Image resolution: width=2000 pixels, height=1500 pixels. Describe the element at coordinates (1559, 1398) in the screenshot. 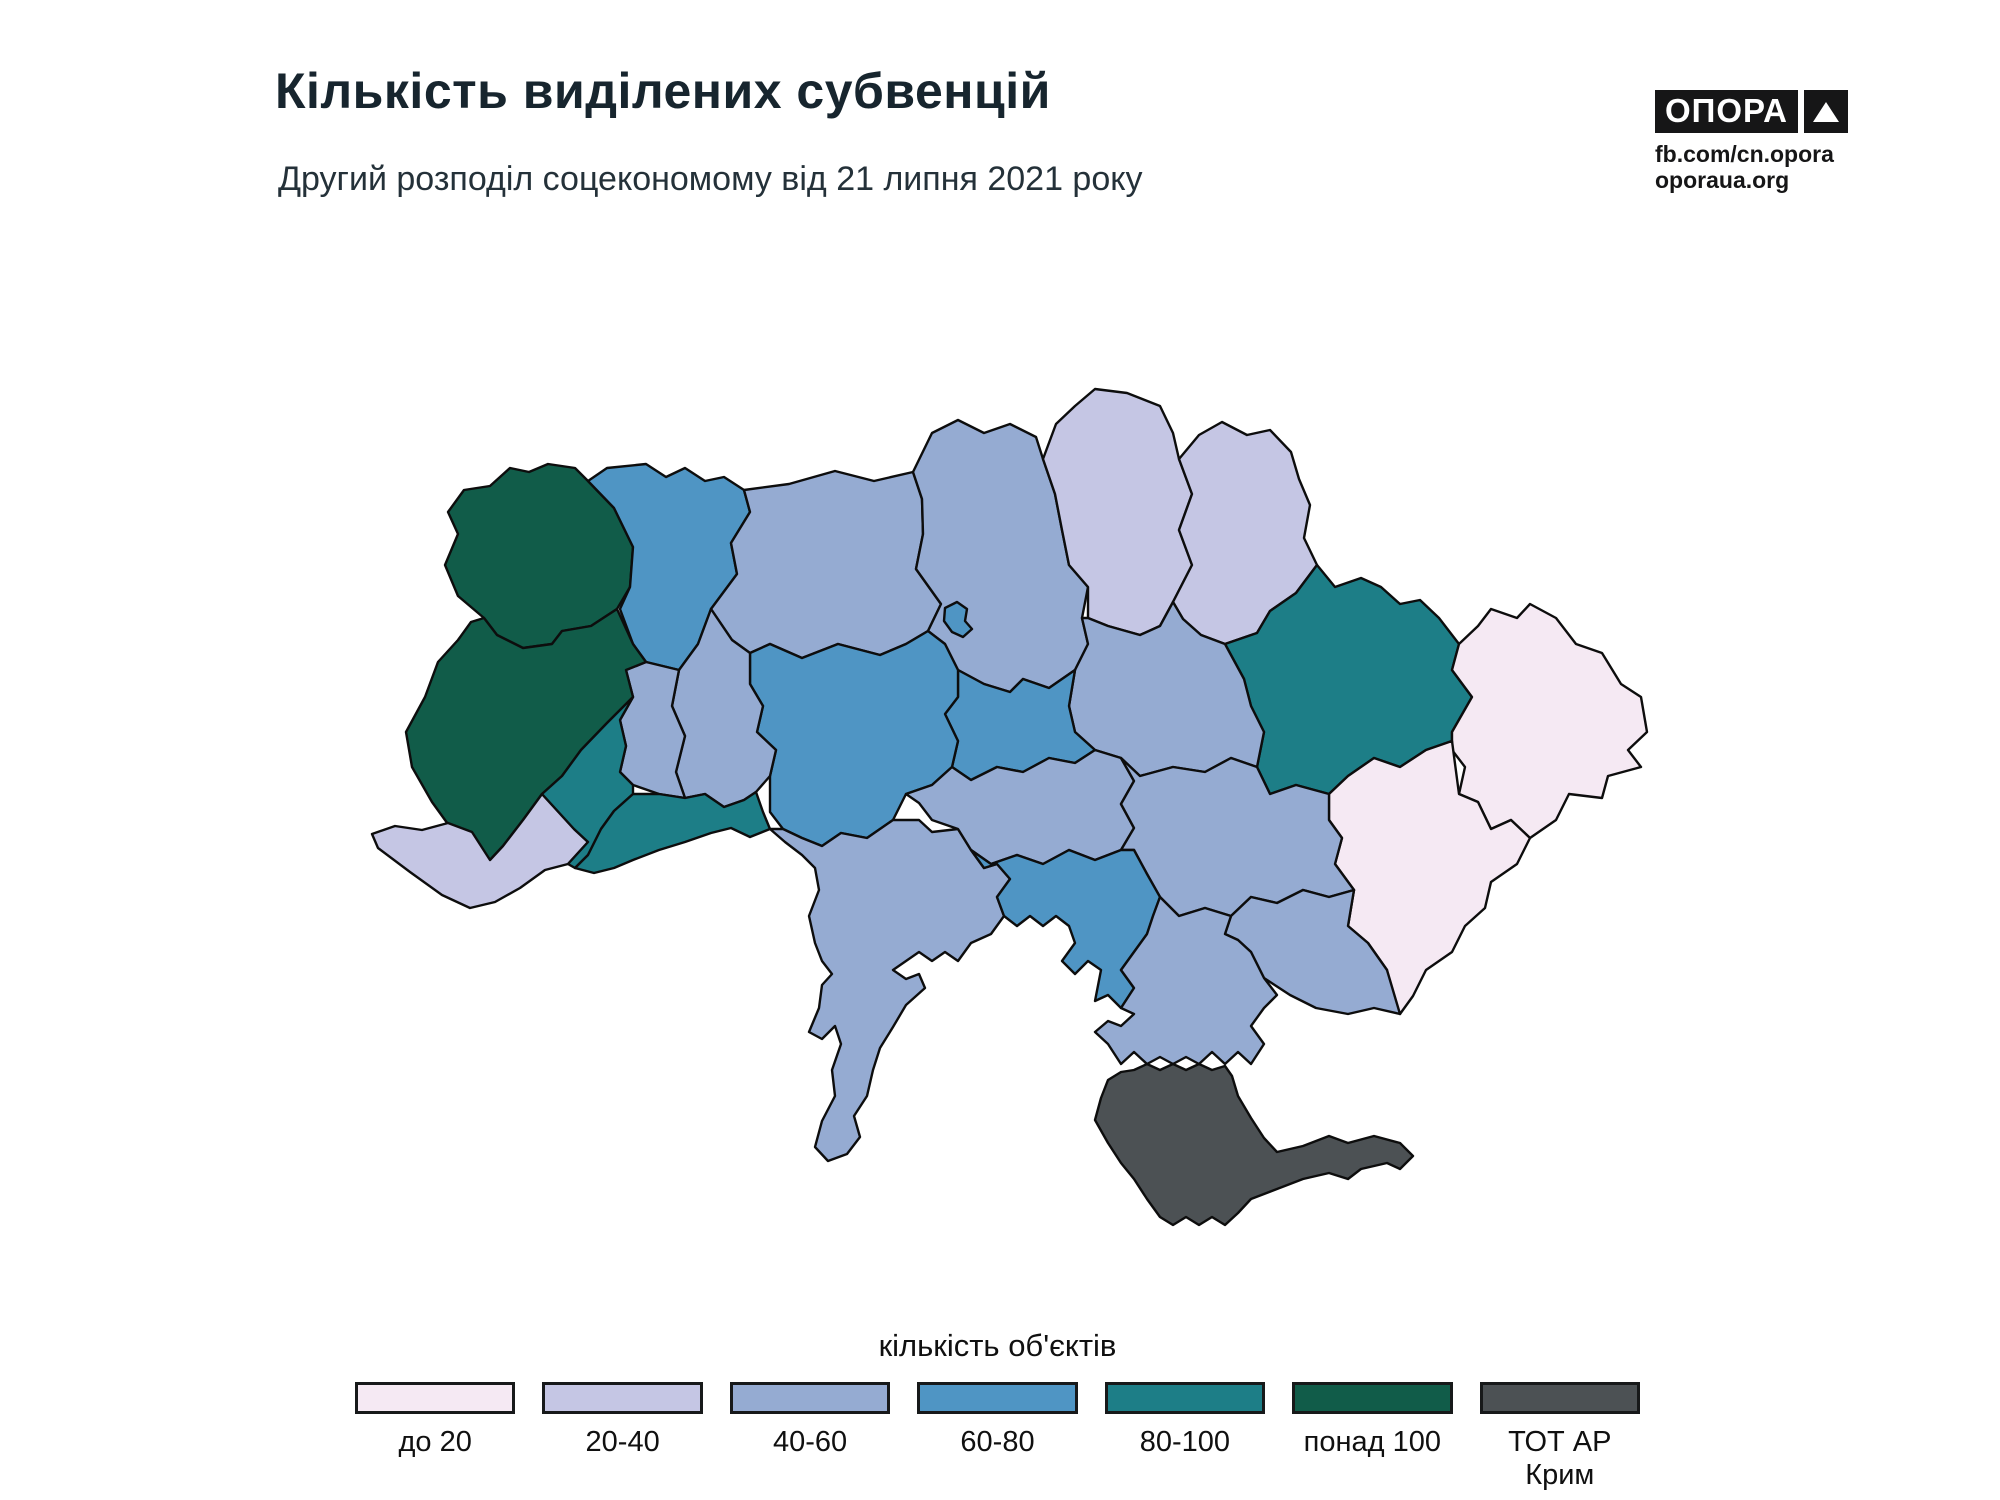

I see `legend-swatch-tot-crimea` at that location.